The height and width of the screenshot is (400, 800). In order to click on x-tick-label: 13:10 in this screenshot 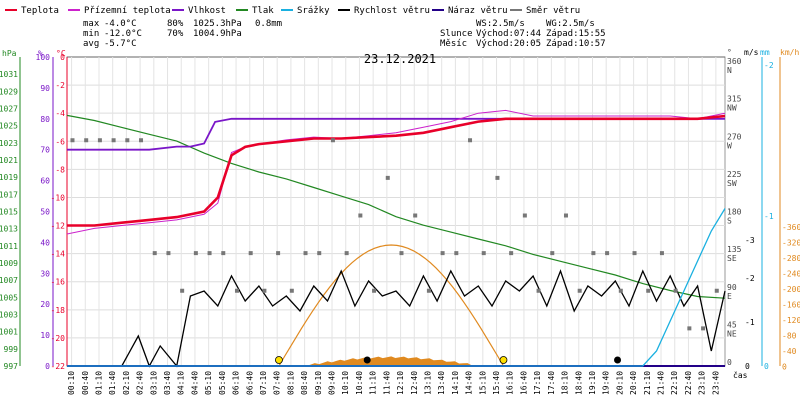, I will do `click(427, 383)`.